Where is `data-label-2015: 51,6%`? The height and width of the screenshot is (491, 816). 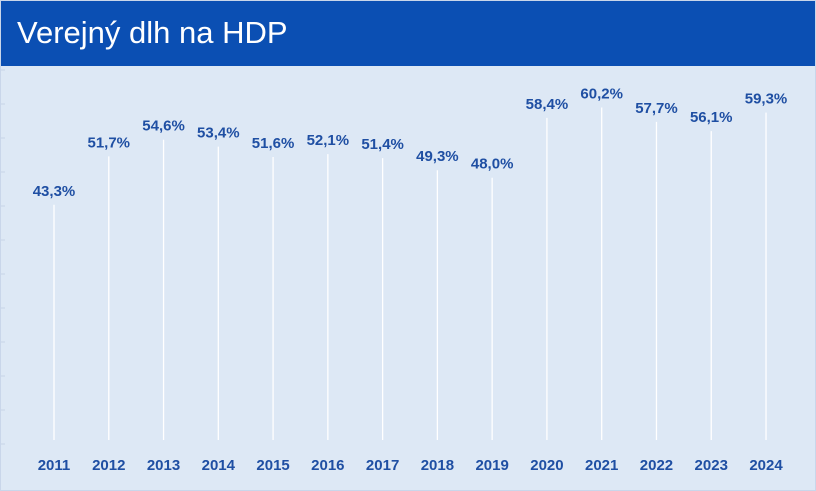
data-label-2015: 51,6% is located at coordinates (273, 143).